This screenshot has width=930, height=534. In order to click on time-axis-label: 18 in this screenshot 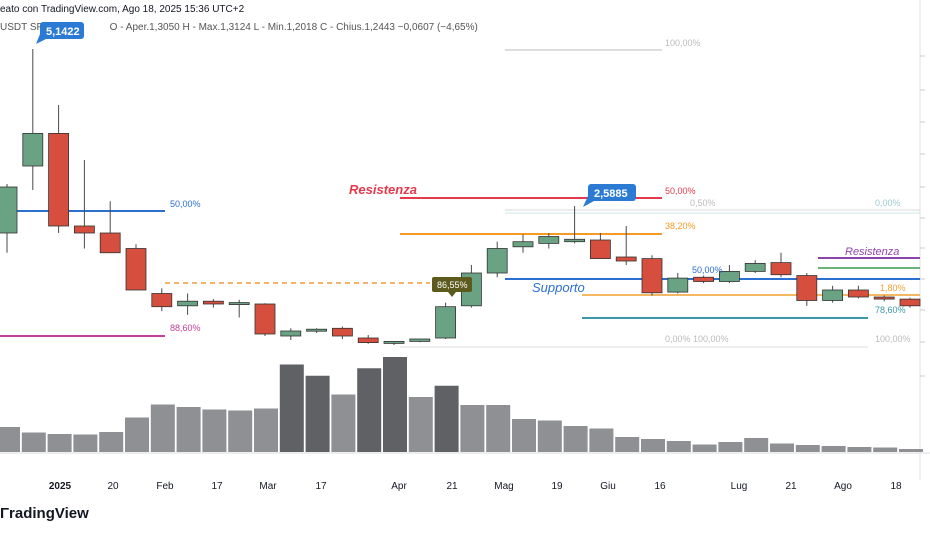, I will do `click(896, 486)`.